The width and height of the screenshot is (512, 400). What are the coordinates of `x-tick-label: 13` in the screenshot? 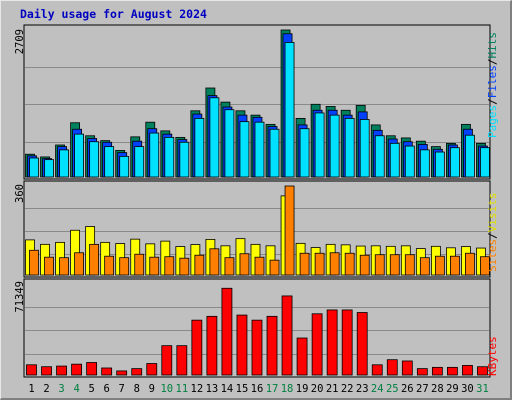 It's located at (212, 389).